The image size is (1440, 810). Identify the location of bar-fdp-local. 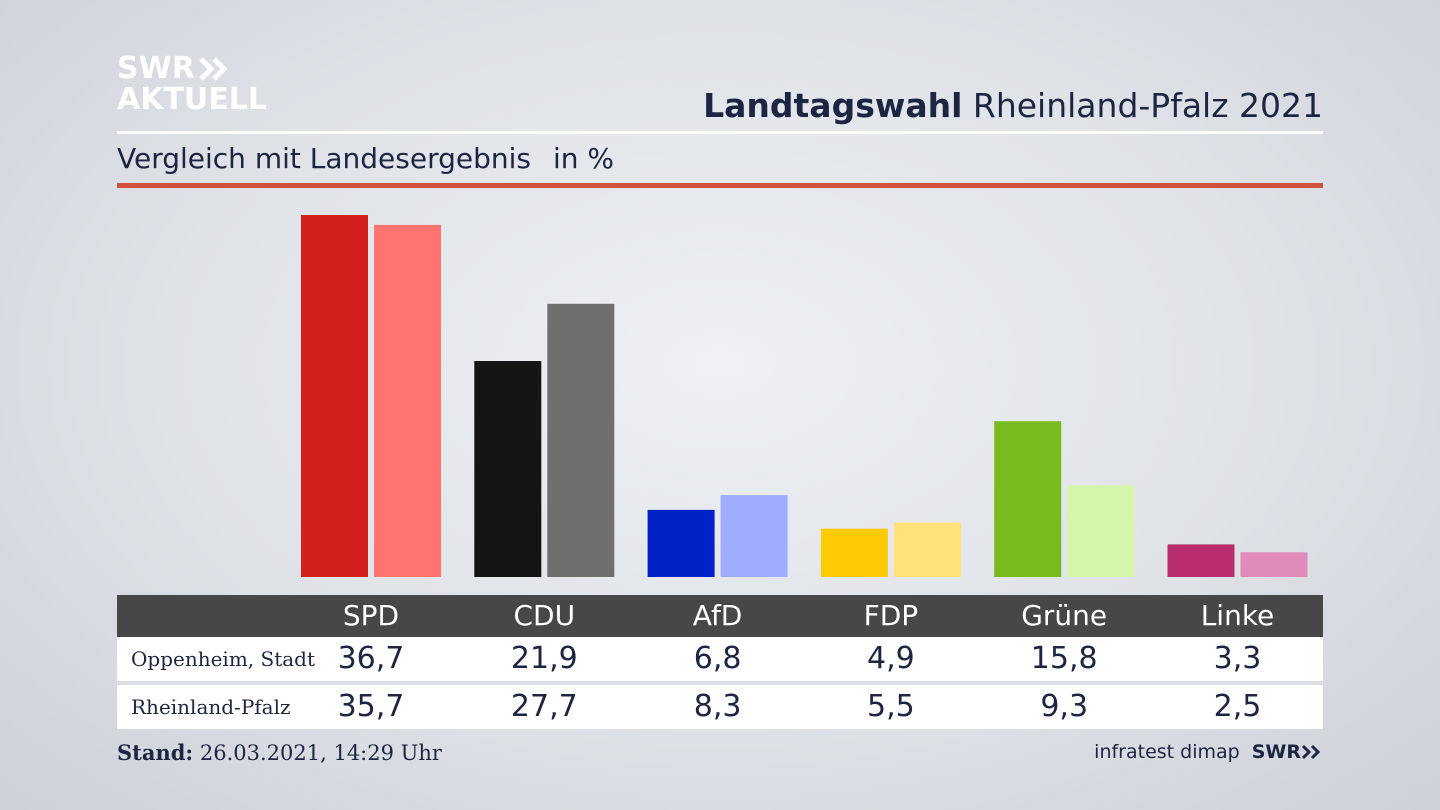
(854, 552).